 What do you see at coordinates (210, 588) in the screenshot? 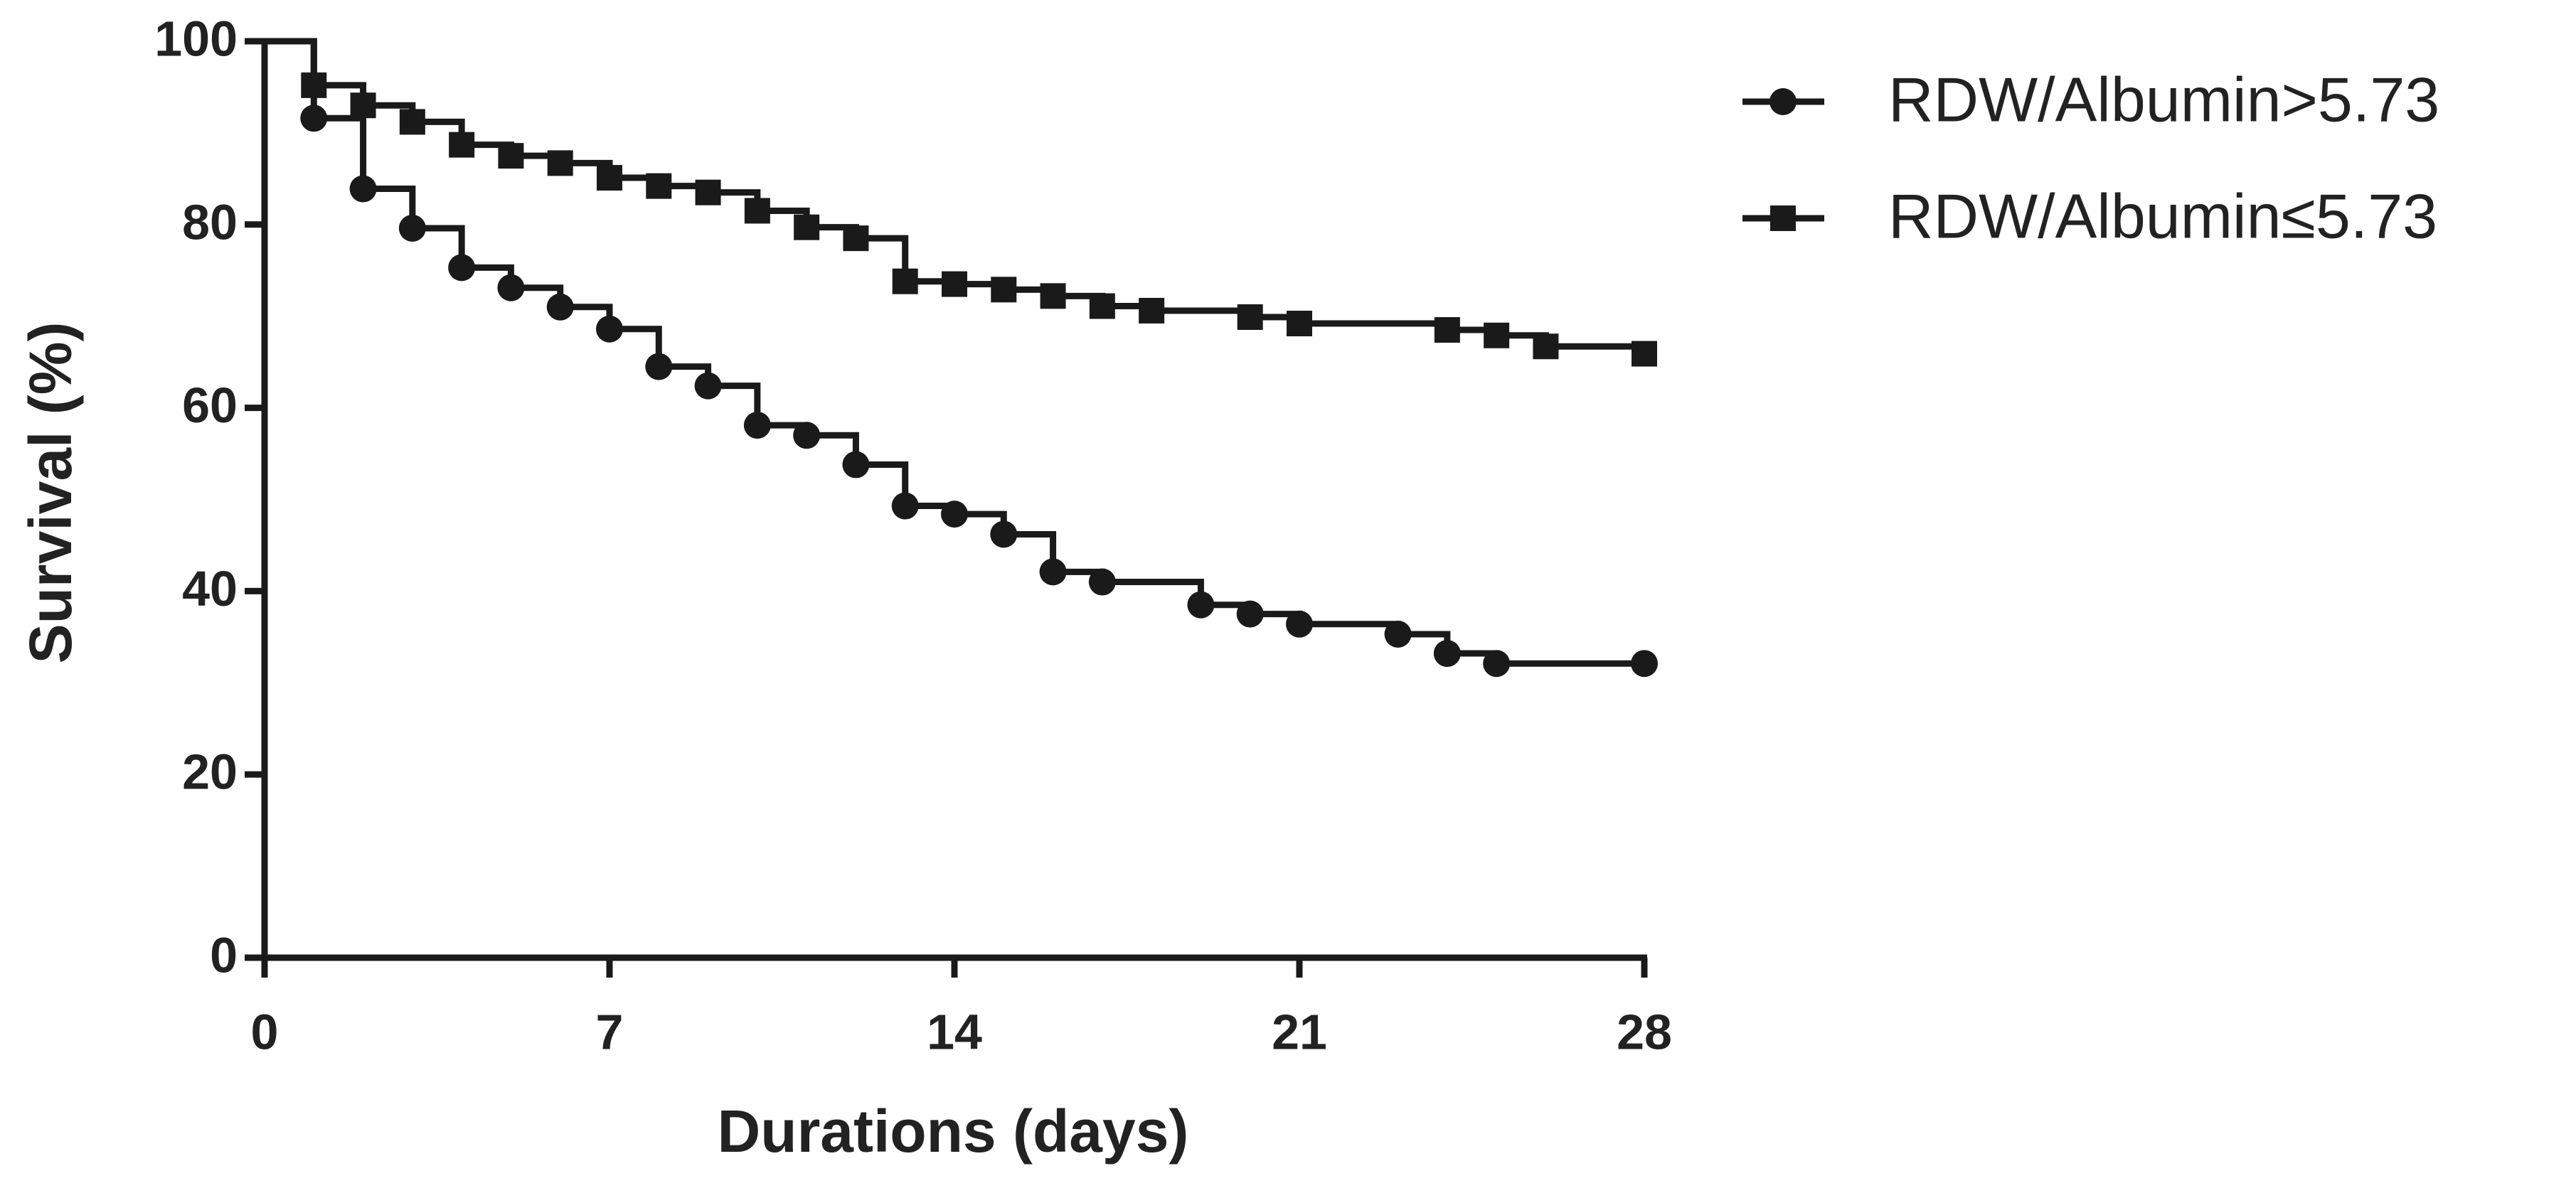
I see `y-tick-label: 40` at bounding box center [210, 588].